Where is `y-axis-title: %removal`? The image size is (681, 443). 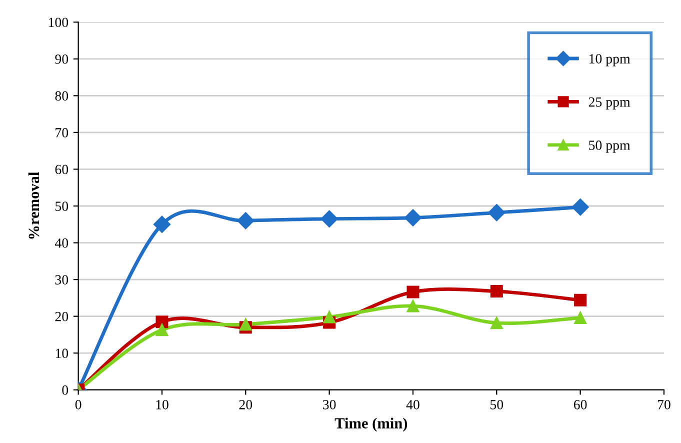 y-axis-title: %removal is located at coordinates (34, 205).